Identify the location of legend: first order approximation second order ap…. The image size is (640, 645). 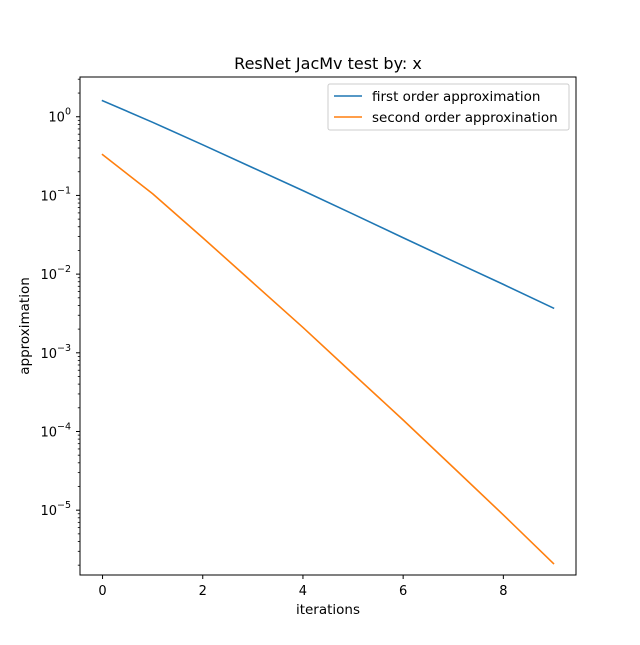
(448, 107).